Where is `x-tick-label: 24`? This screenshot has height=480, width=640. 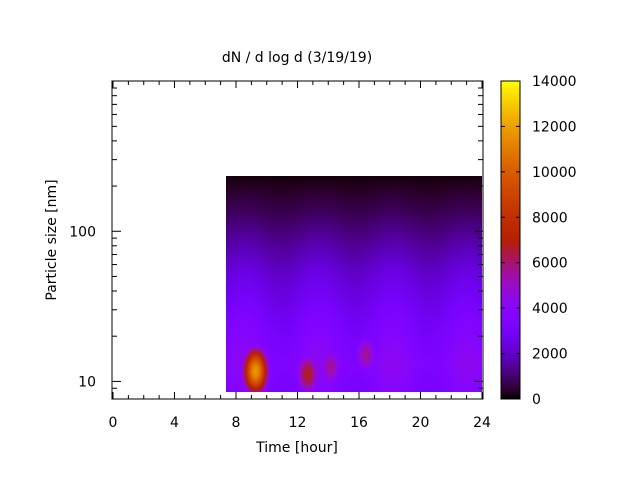 x-tick-label: 24 is located at coordinates (482, 423).